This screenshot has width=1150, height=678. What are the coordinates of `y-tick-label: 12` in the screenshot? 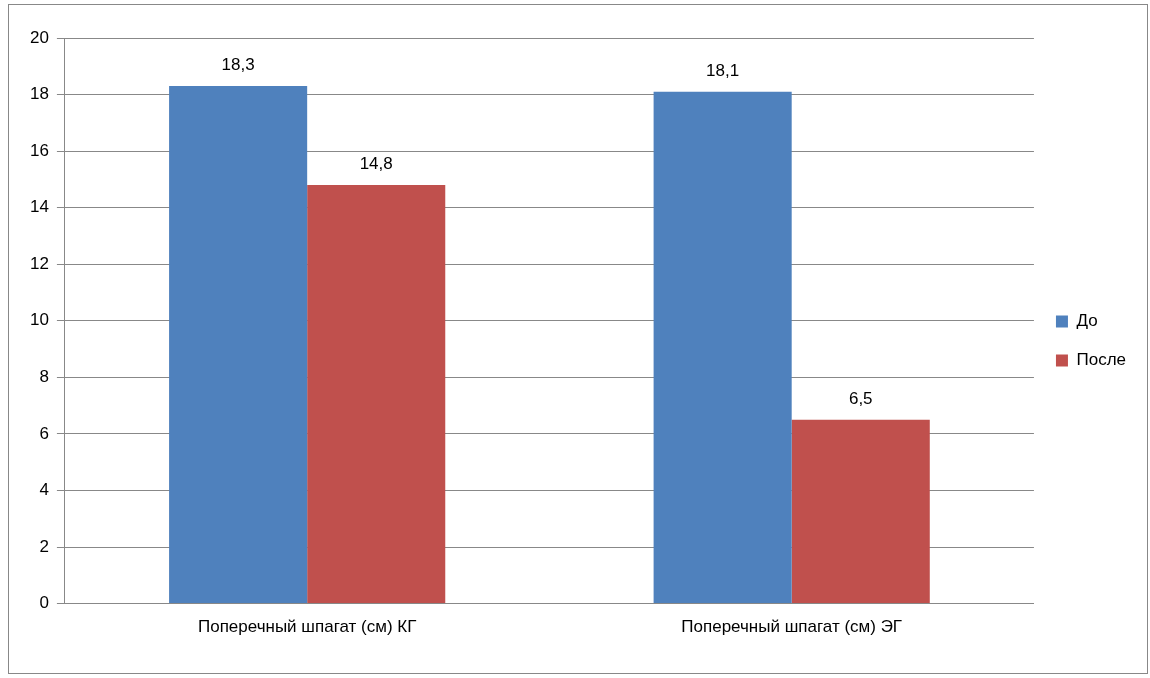 It's located at (39, 263).